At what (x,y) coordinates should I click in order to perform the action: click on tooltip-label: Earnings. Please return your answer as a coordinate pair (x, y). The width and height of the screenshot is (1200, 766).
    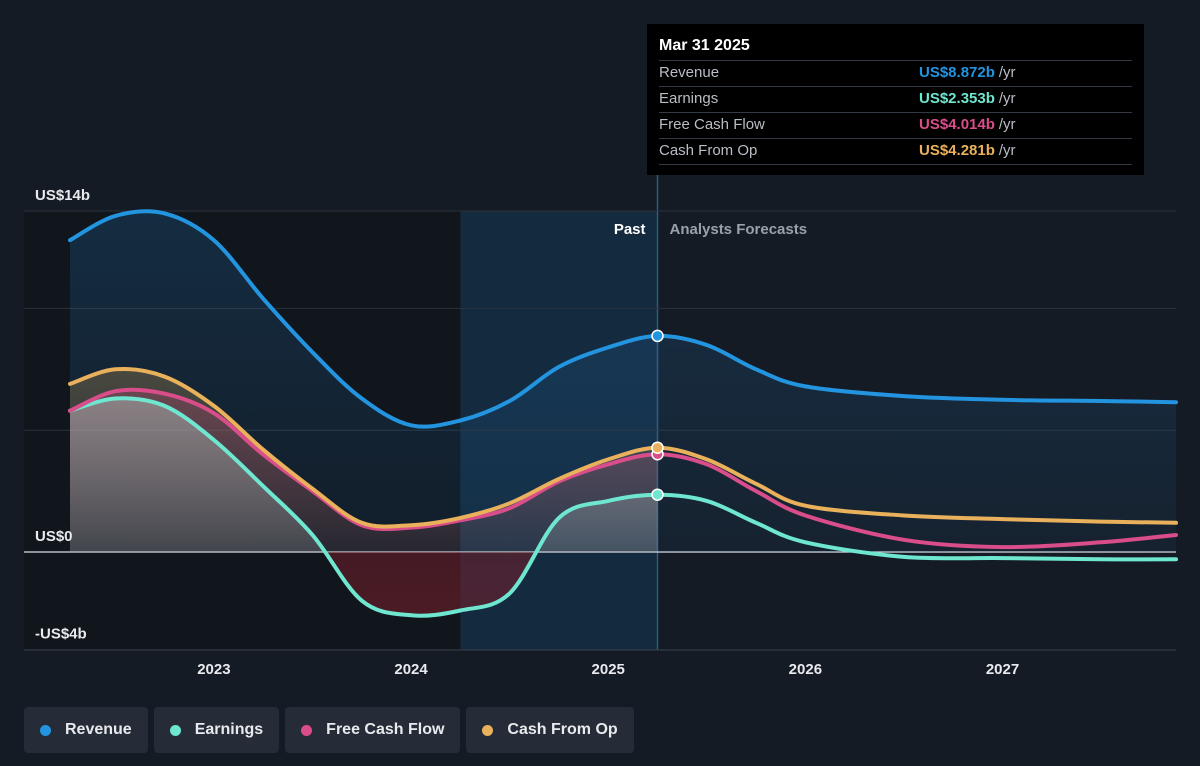
    Looking at the image, I should click on (689, 98).